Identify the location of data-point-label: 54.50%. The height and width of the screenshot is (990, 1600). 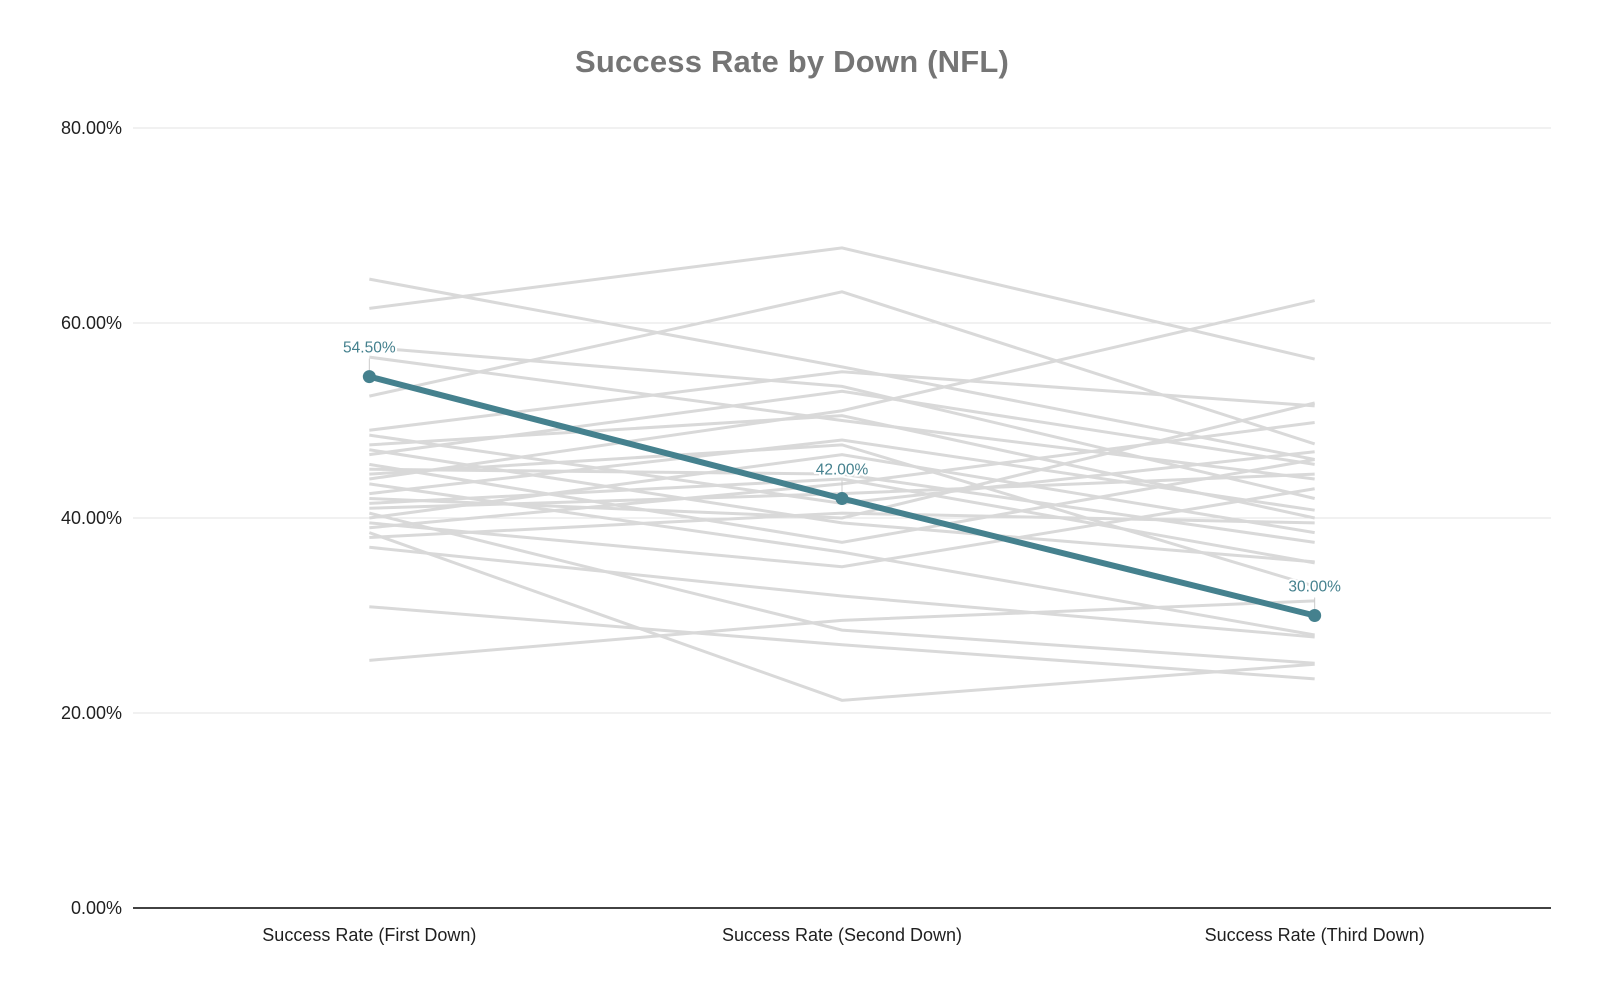
(369, 348).